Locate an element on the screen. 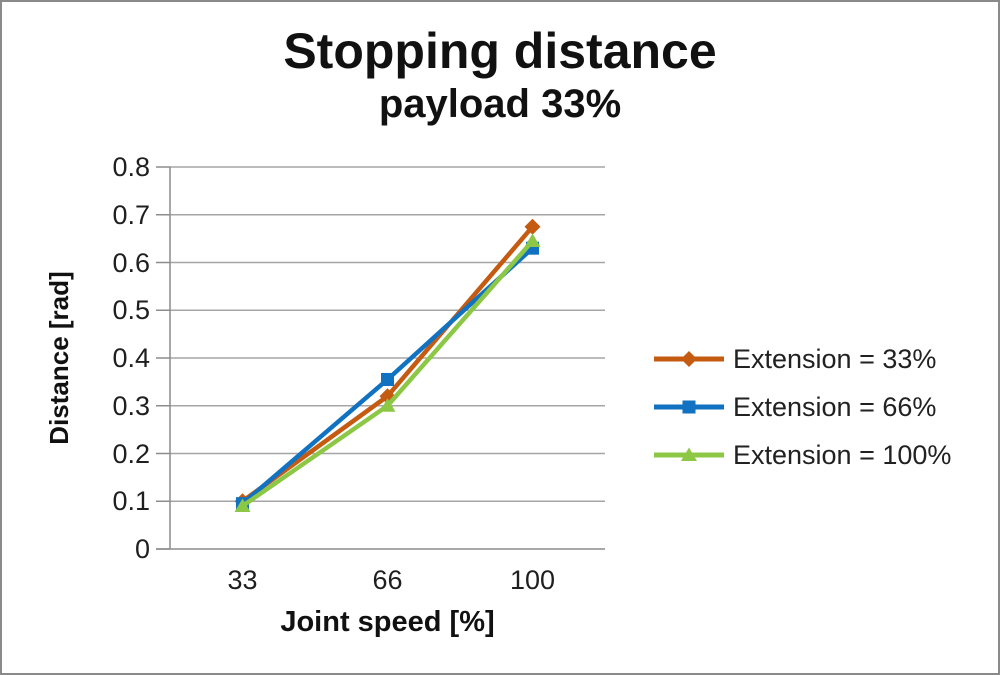 This screenshot has width=1000, height=675. y-tick-label: 0.8 is located at coordinates (131, 167).